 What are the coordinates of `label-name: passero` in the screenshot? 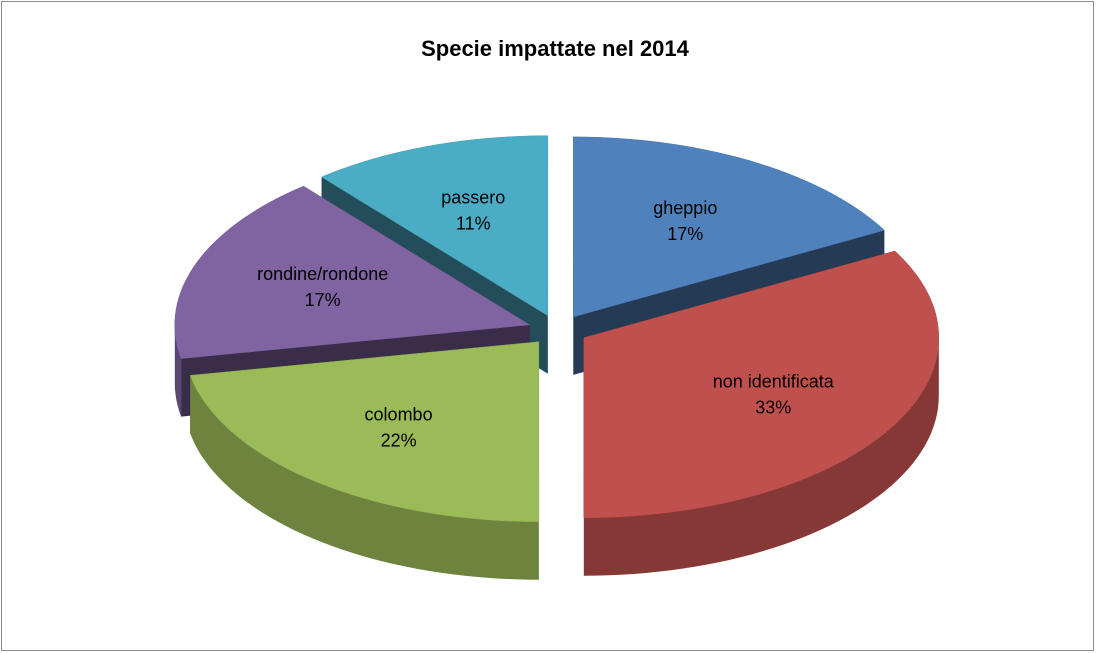 It's located at (473, 197).